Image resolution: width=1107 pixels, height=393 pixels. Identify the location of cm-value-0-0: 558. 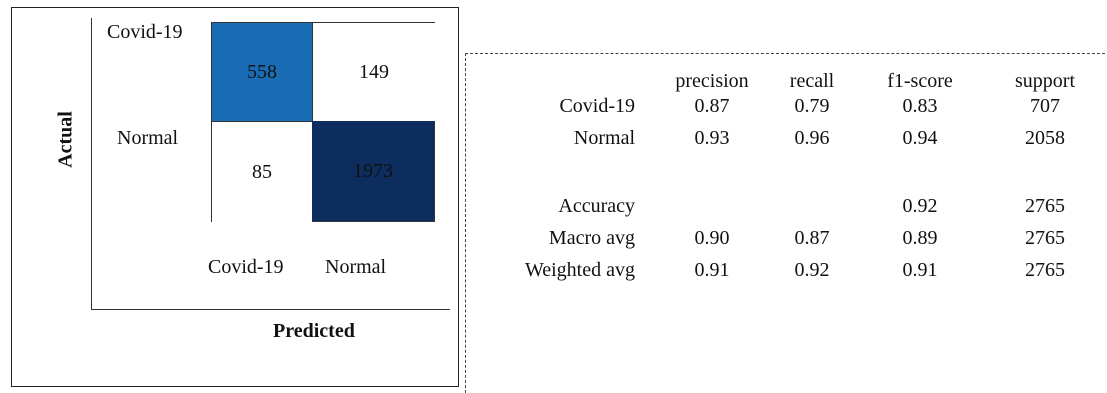
(262, 71).